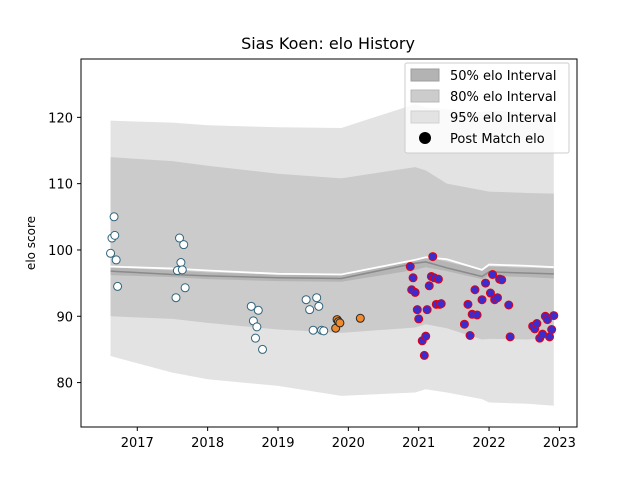 This screenshot has width=640, height=480. I want to click on y-tick-label: 80, so click(64, 384).